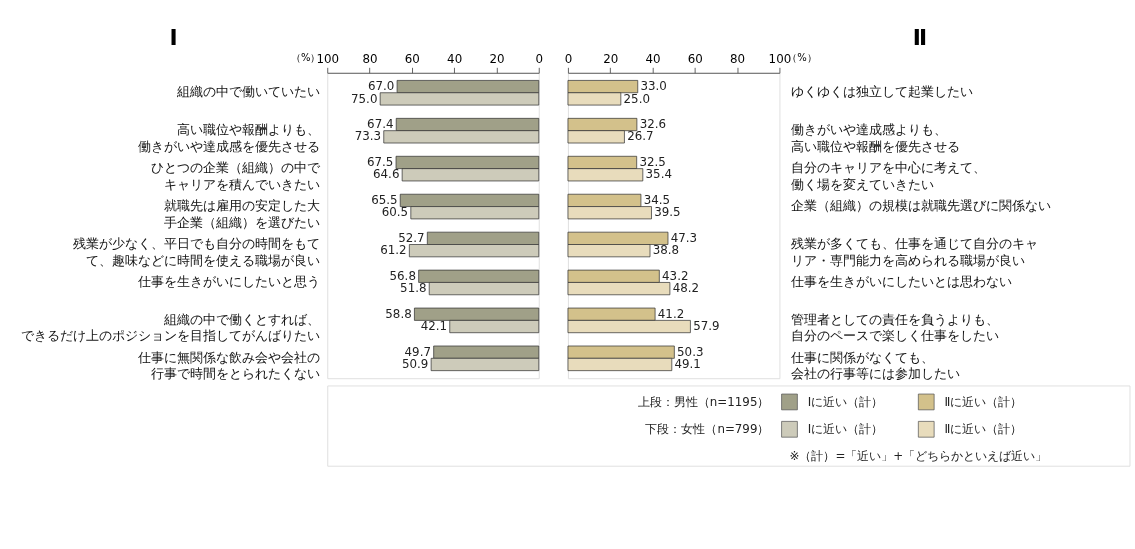  I want to click on data-label: 67.4, so click(380, 124).